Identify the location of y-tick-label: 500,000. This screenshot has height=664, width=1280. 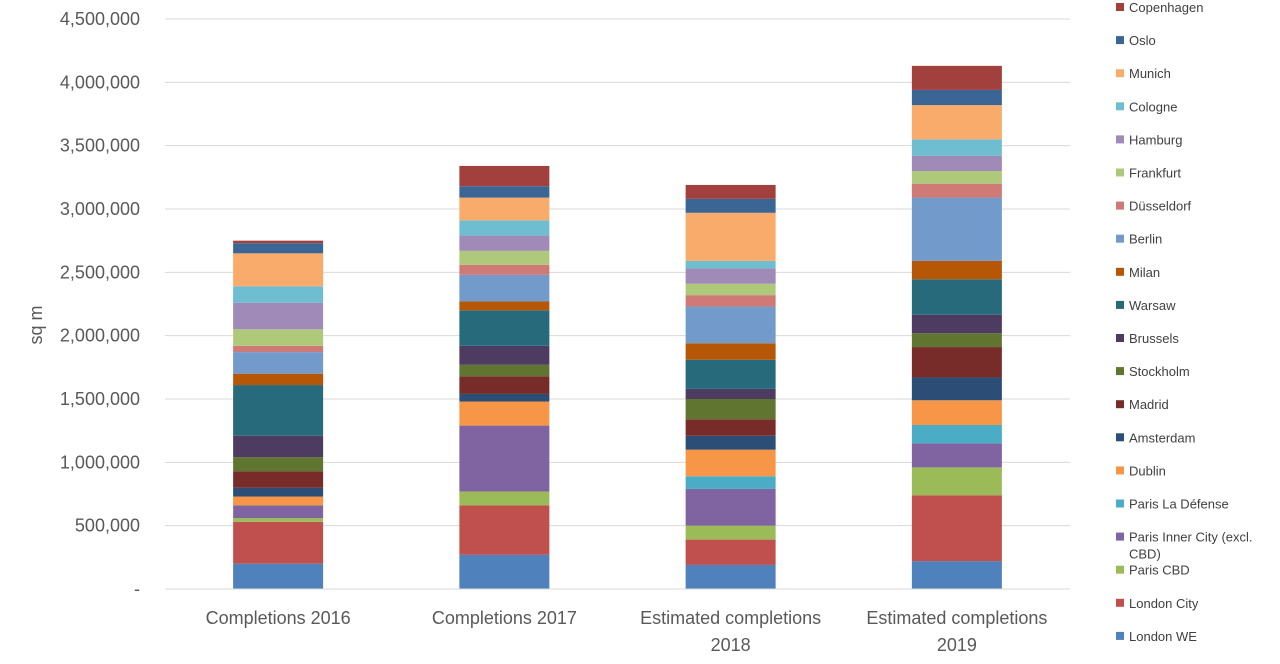
(107, 526).